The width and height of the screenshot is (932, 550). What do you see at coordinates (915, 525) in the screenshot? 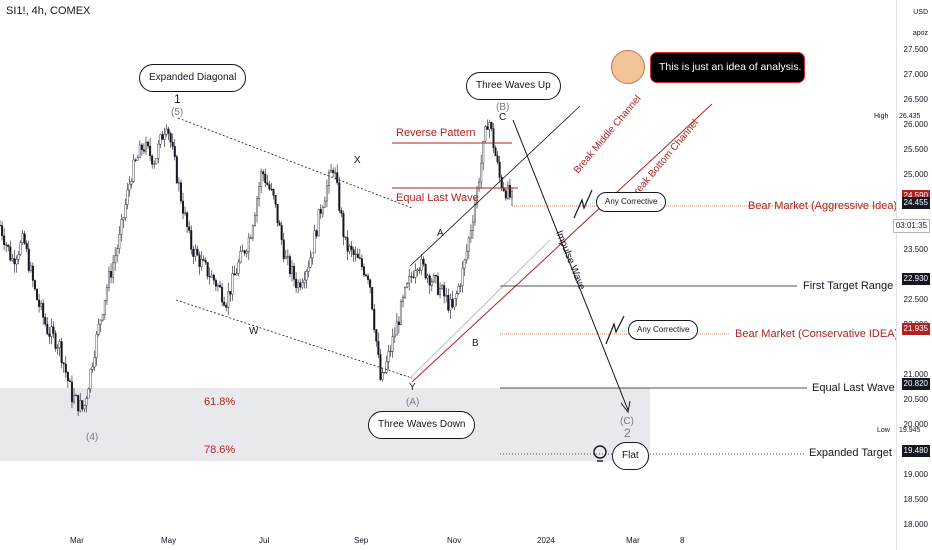
I see `y-tick-label: 18.000` at bounding box center [915, 525].